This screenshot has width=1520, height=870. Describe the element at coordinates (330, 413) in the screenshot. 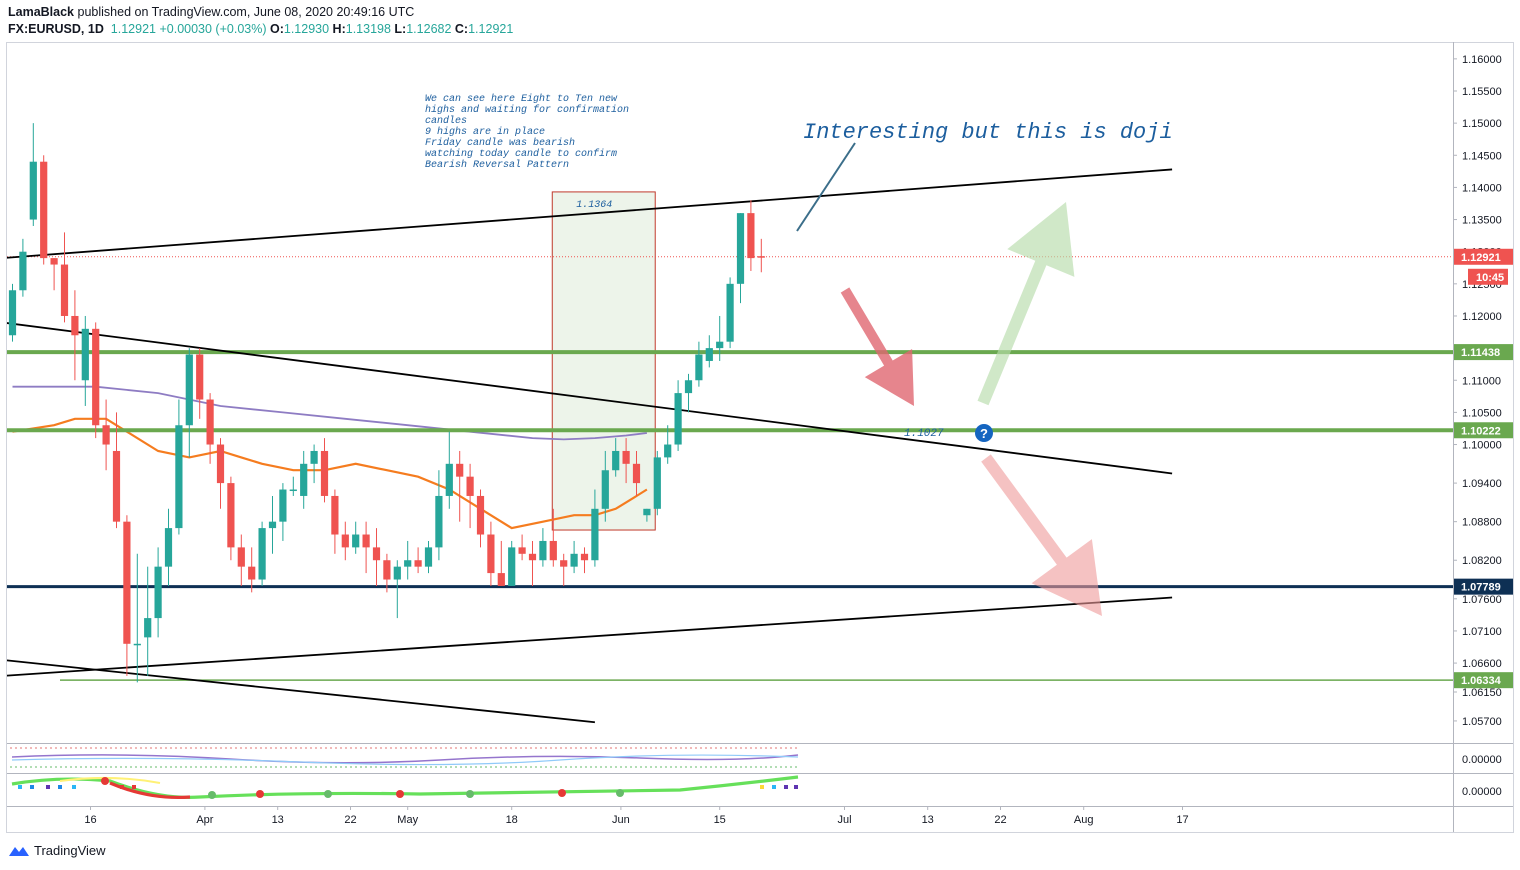

I see `ma-slow-line` at that location.